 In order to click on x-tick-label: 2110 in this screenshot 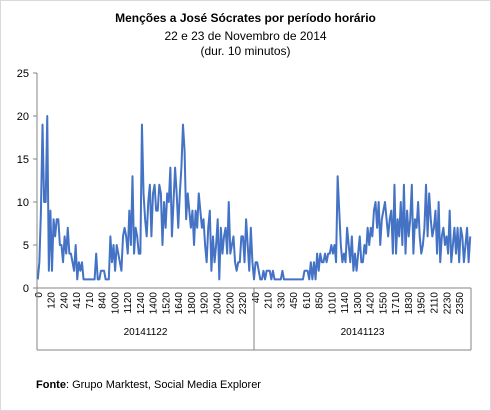, I will do `click(434, 303)`.